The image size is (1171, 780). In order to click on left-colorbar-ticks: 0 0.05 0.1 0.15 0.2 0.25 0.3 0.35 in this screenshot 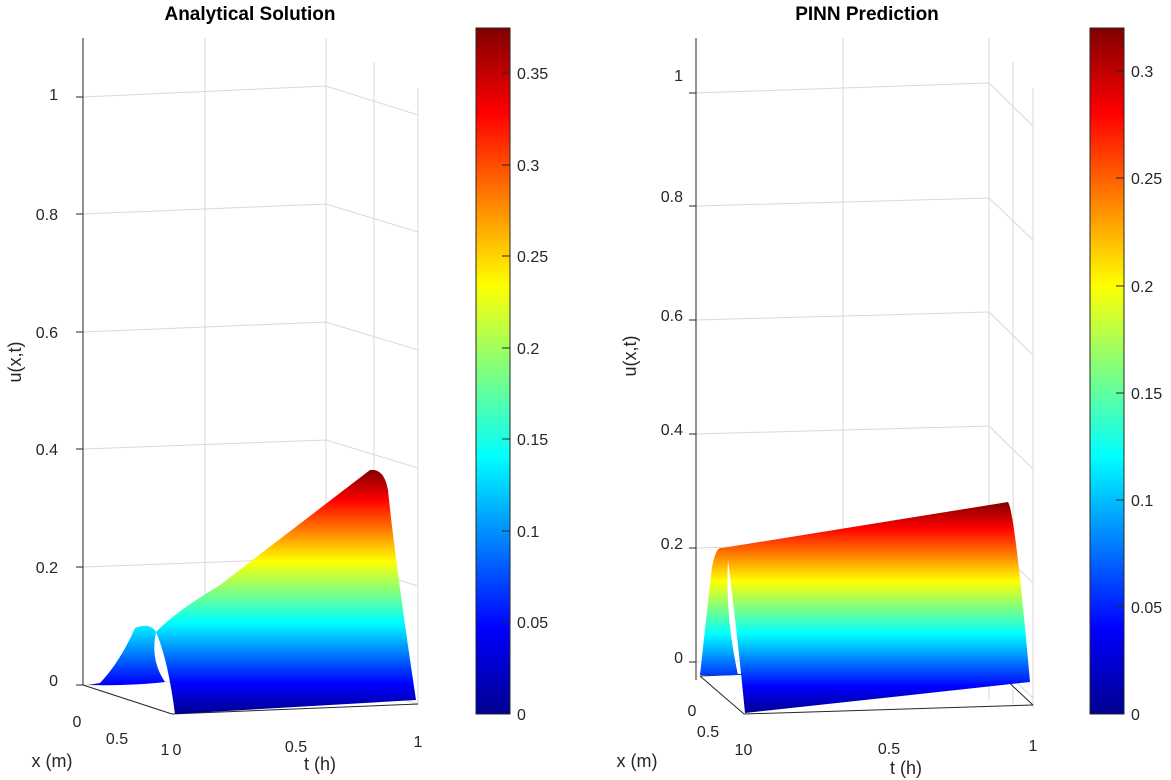, I will do `click(525, 395)`.